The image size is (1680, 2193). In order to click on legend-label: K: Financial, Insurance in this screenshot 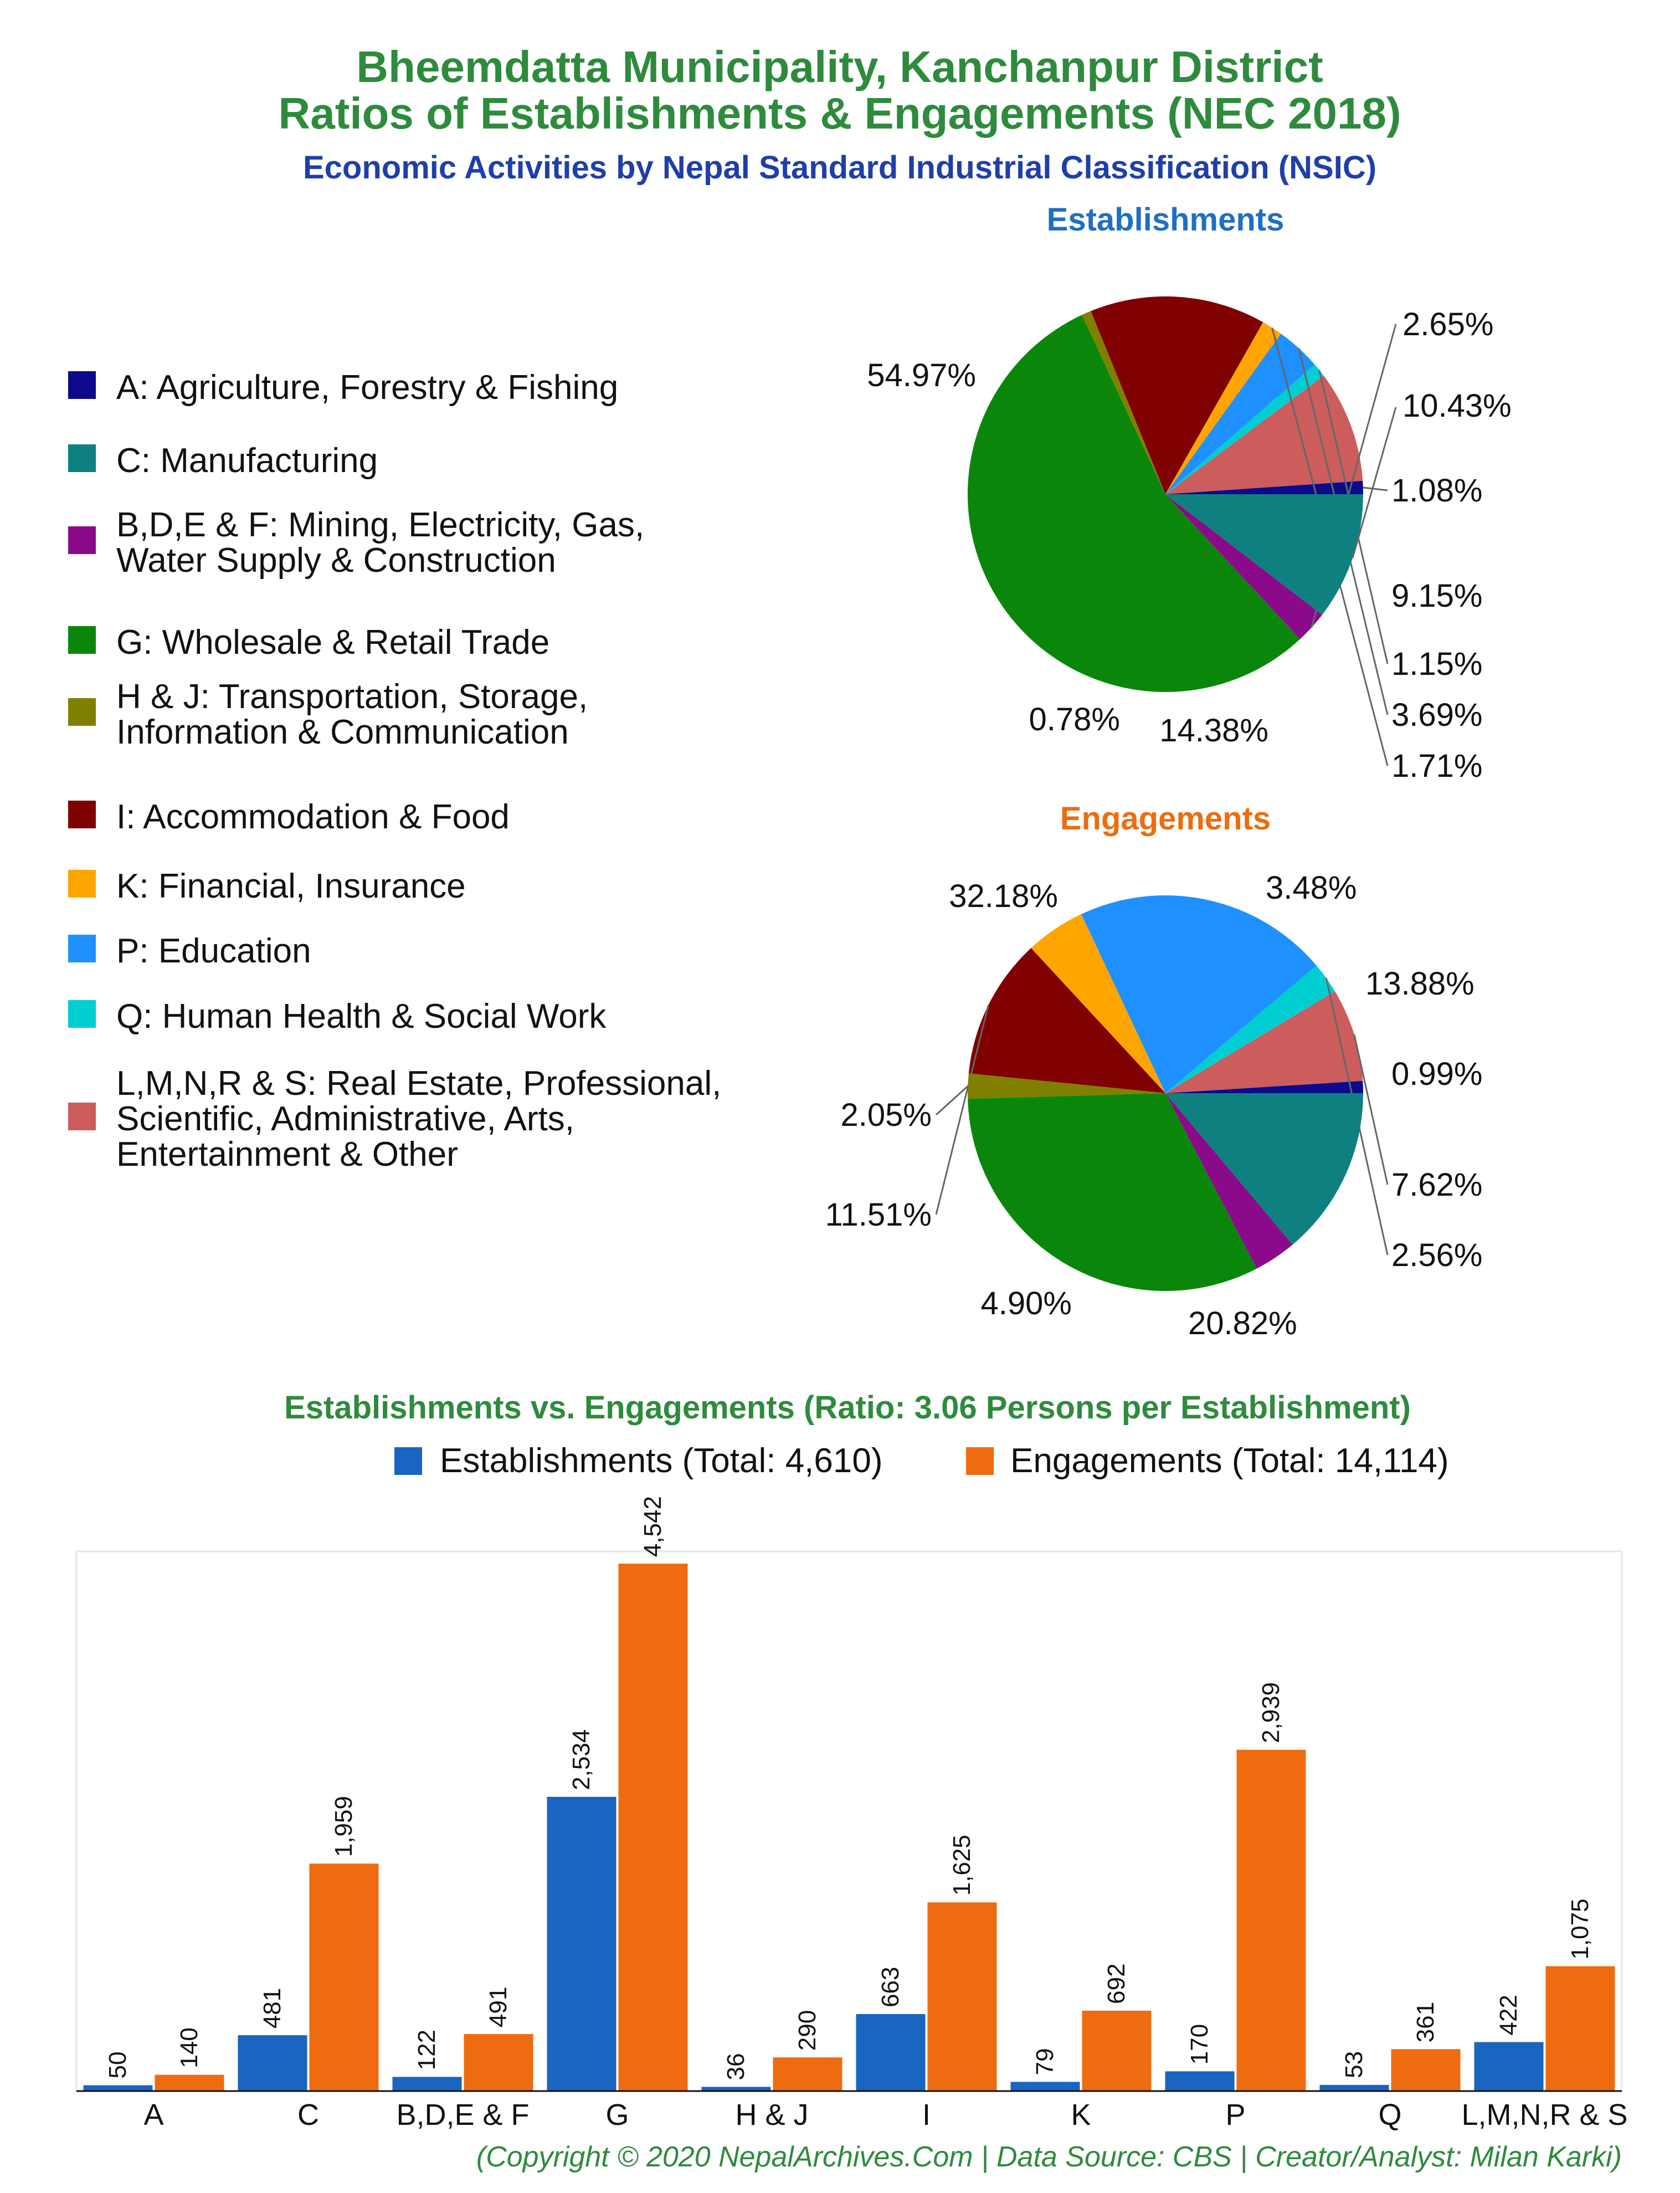, I will do `click(291, 886)`.